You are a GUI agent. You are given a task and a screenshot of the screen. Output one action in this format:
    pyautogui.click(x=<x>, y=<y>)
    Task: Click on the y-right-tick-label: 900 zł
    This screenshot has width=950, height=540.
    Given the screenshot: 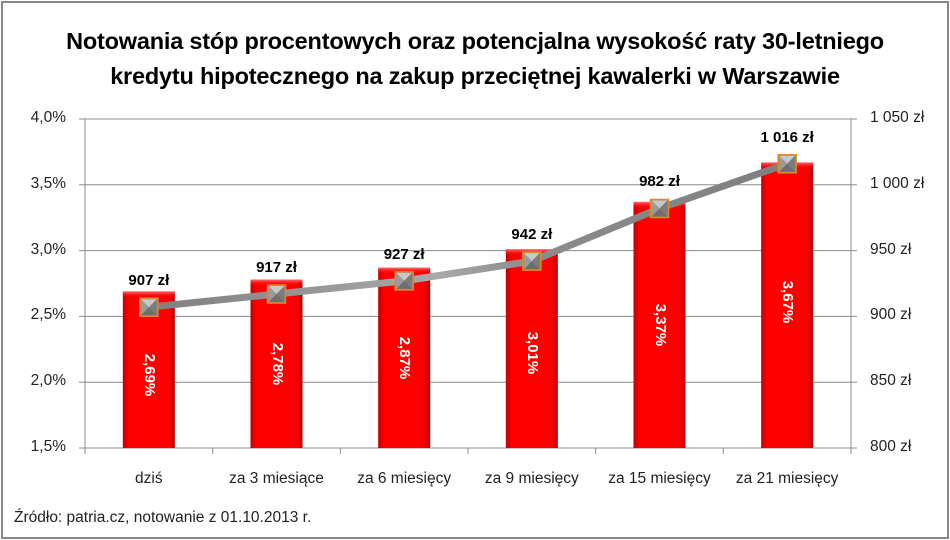 What is the action you would take?
    pyautogui.click(x=891, y=315)
    